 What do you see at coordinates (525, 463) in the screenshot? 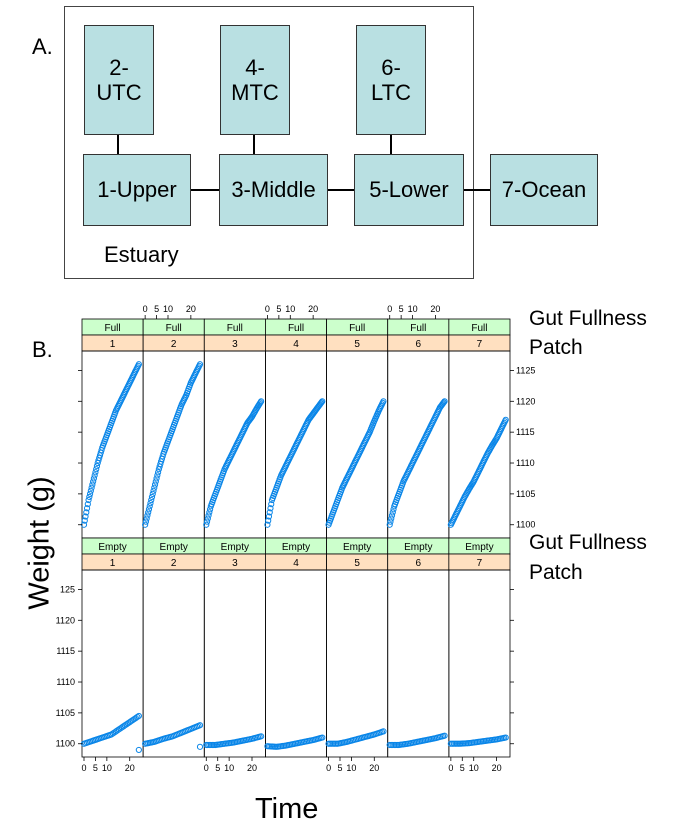
I see `y-tick-label: 1110` at bounding box center [525, 463].